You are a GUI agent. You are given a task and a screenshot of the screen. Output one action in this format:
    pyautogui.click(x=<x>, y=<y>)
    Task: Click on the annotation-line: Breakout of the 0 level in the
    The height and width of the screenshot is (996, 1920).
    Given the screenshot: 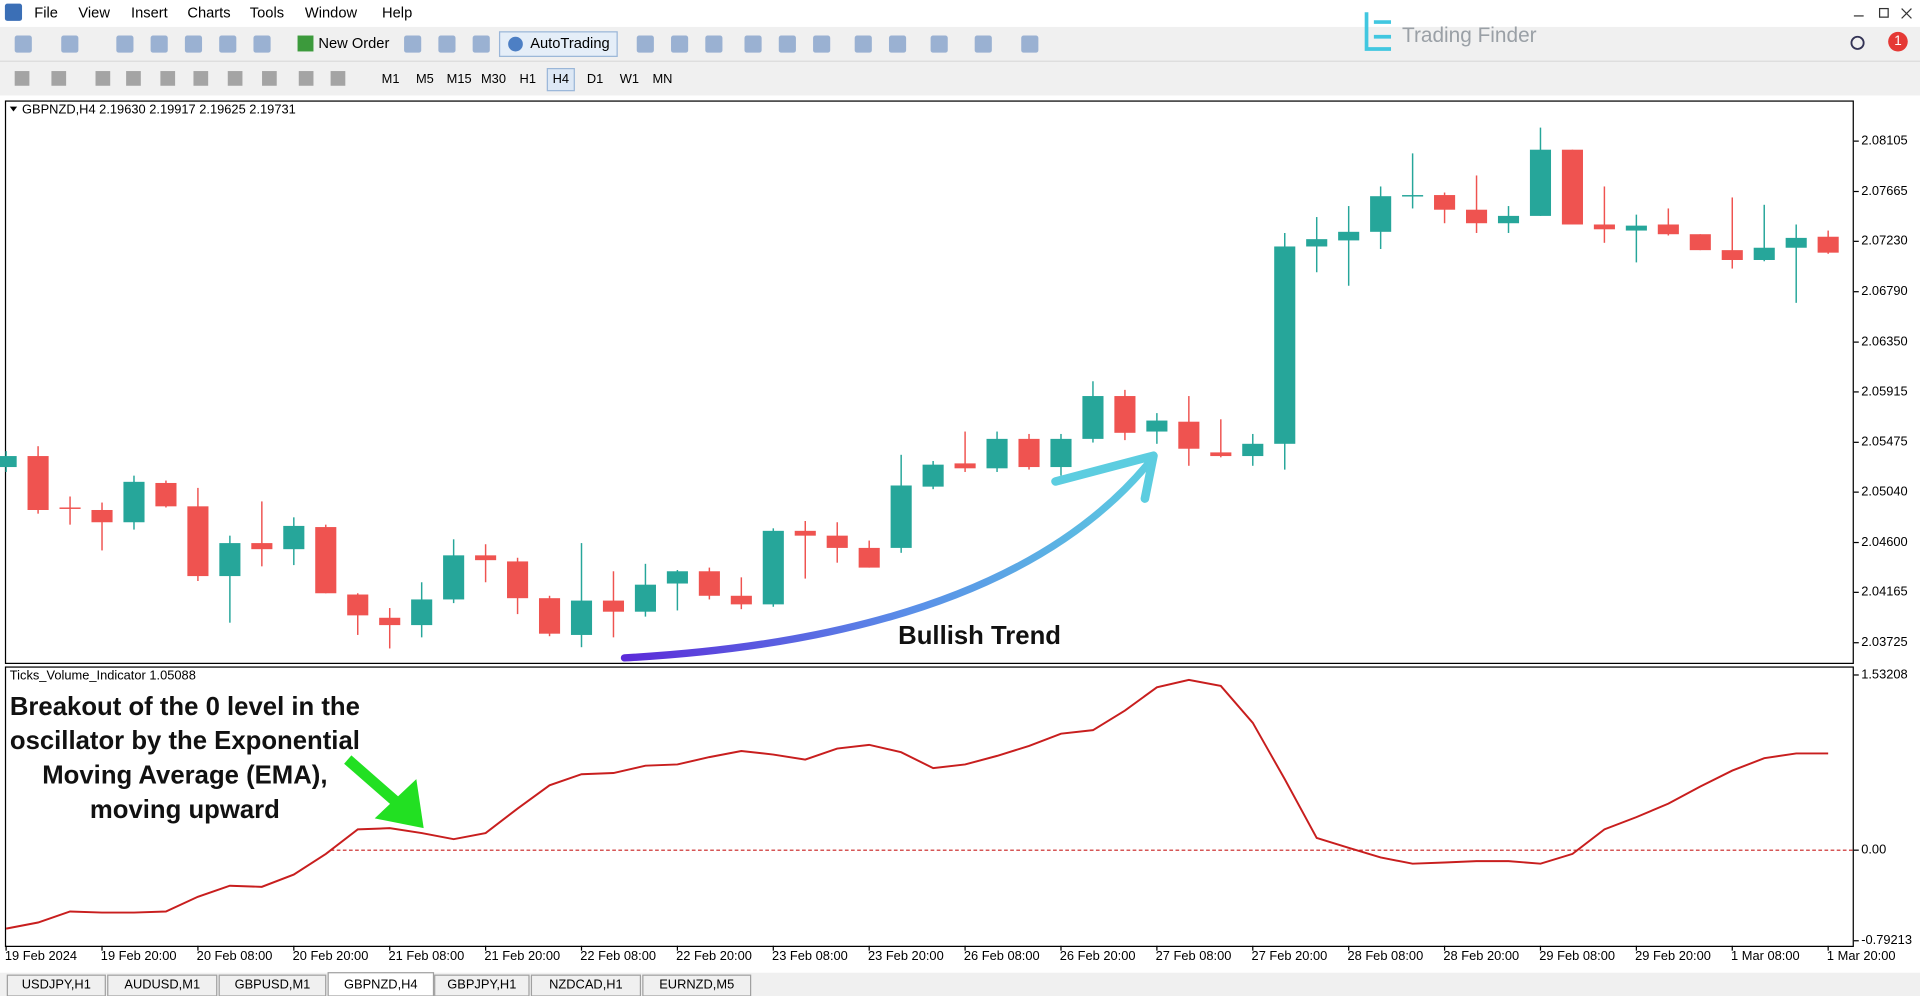 What is the action you would take?
    pyautogui.click(x=185, y=707)
    